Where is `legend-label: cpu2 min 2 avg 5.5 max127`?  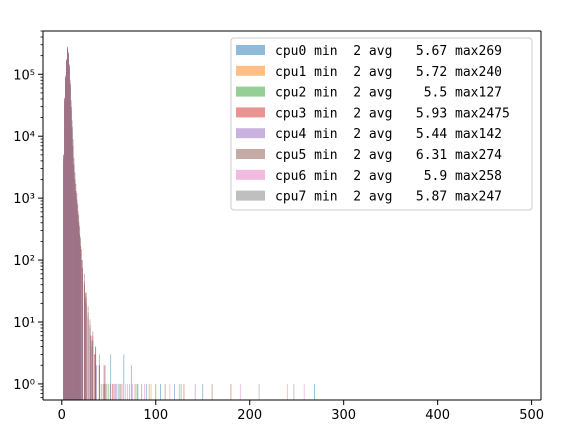
legend-label: cpu2 min 2 avg 5.5 max127 is located at coordinates (388, 93).